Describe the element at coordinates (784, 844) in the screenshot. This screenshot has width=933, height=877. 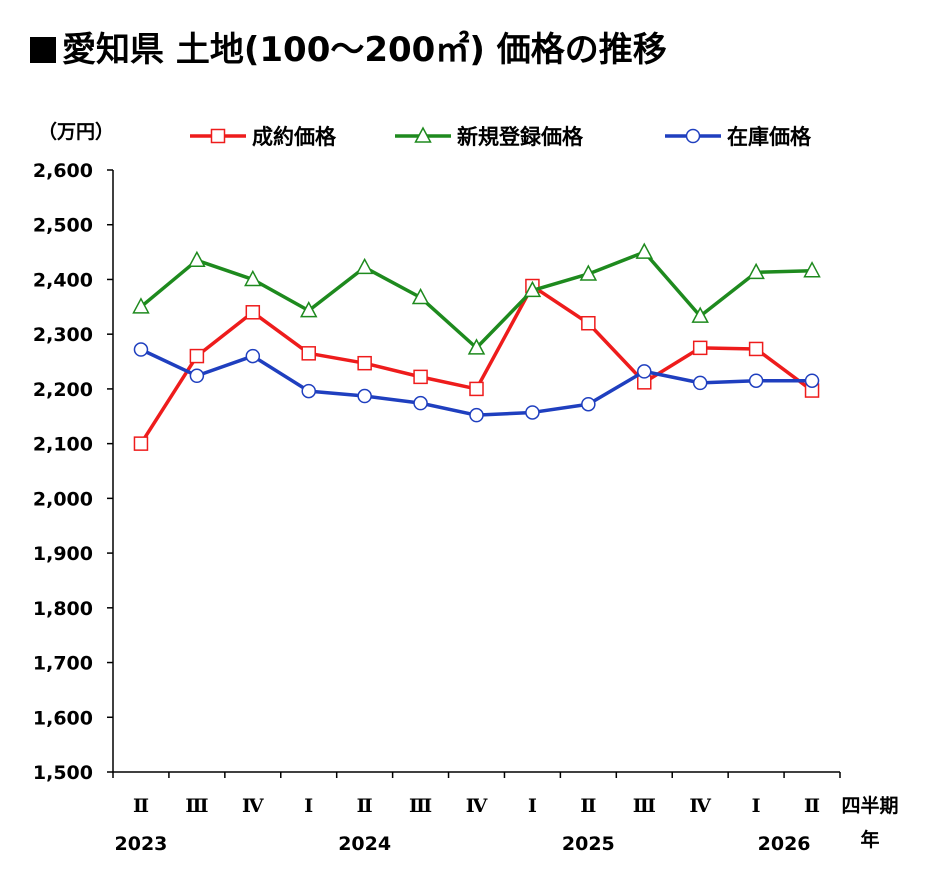
I see `year-label: 2026` at that location.